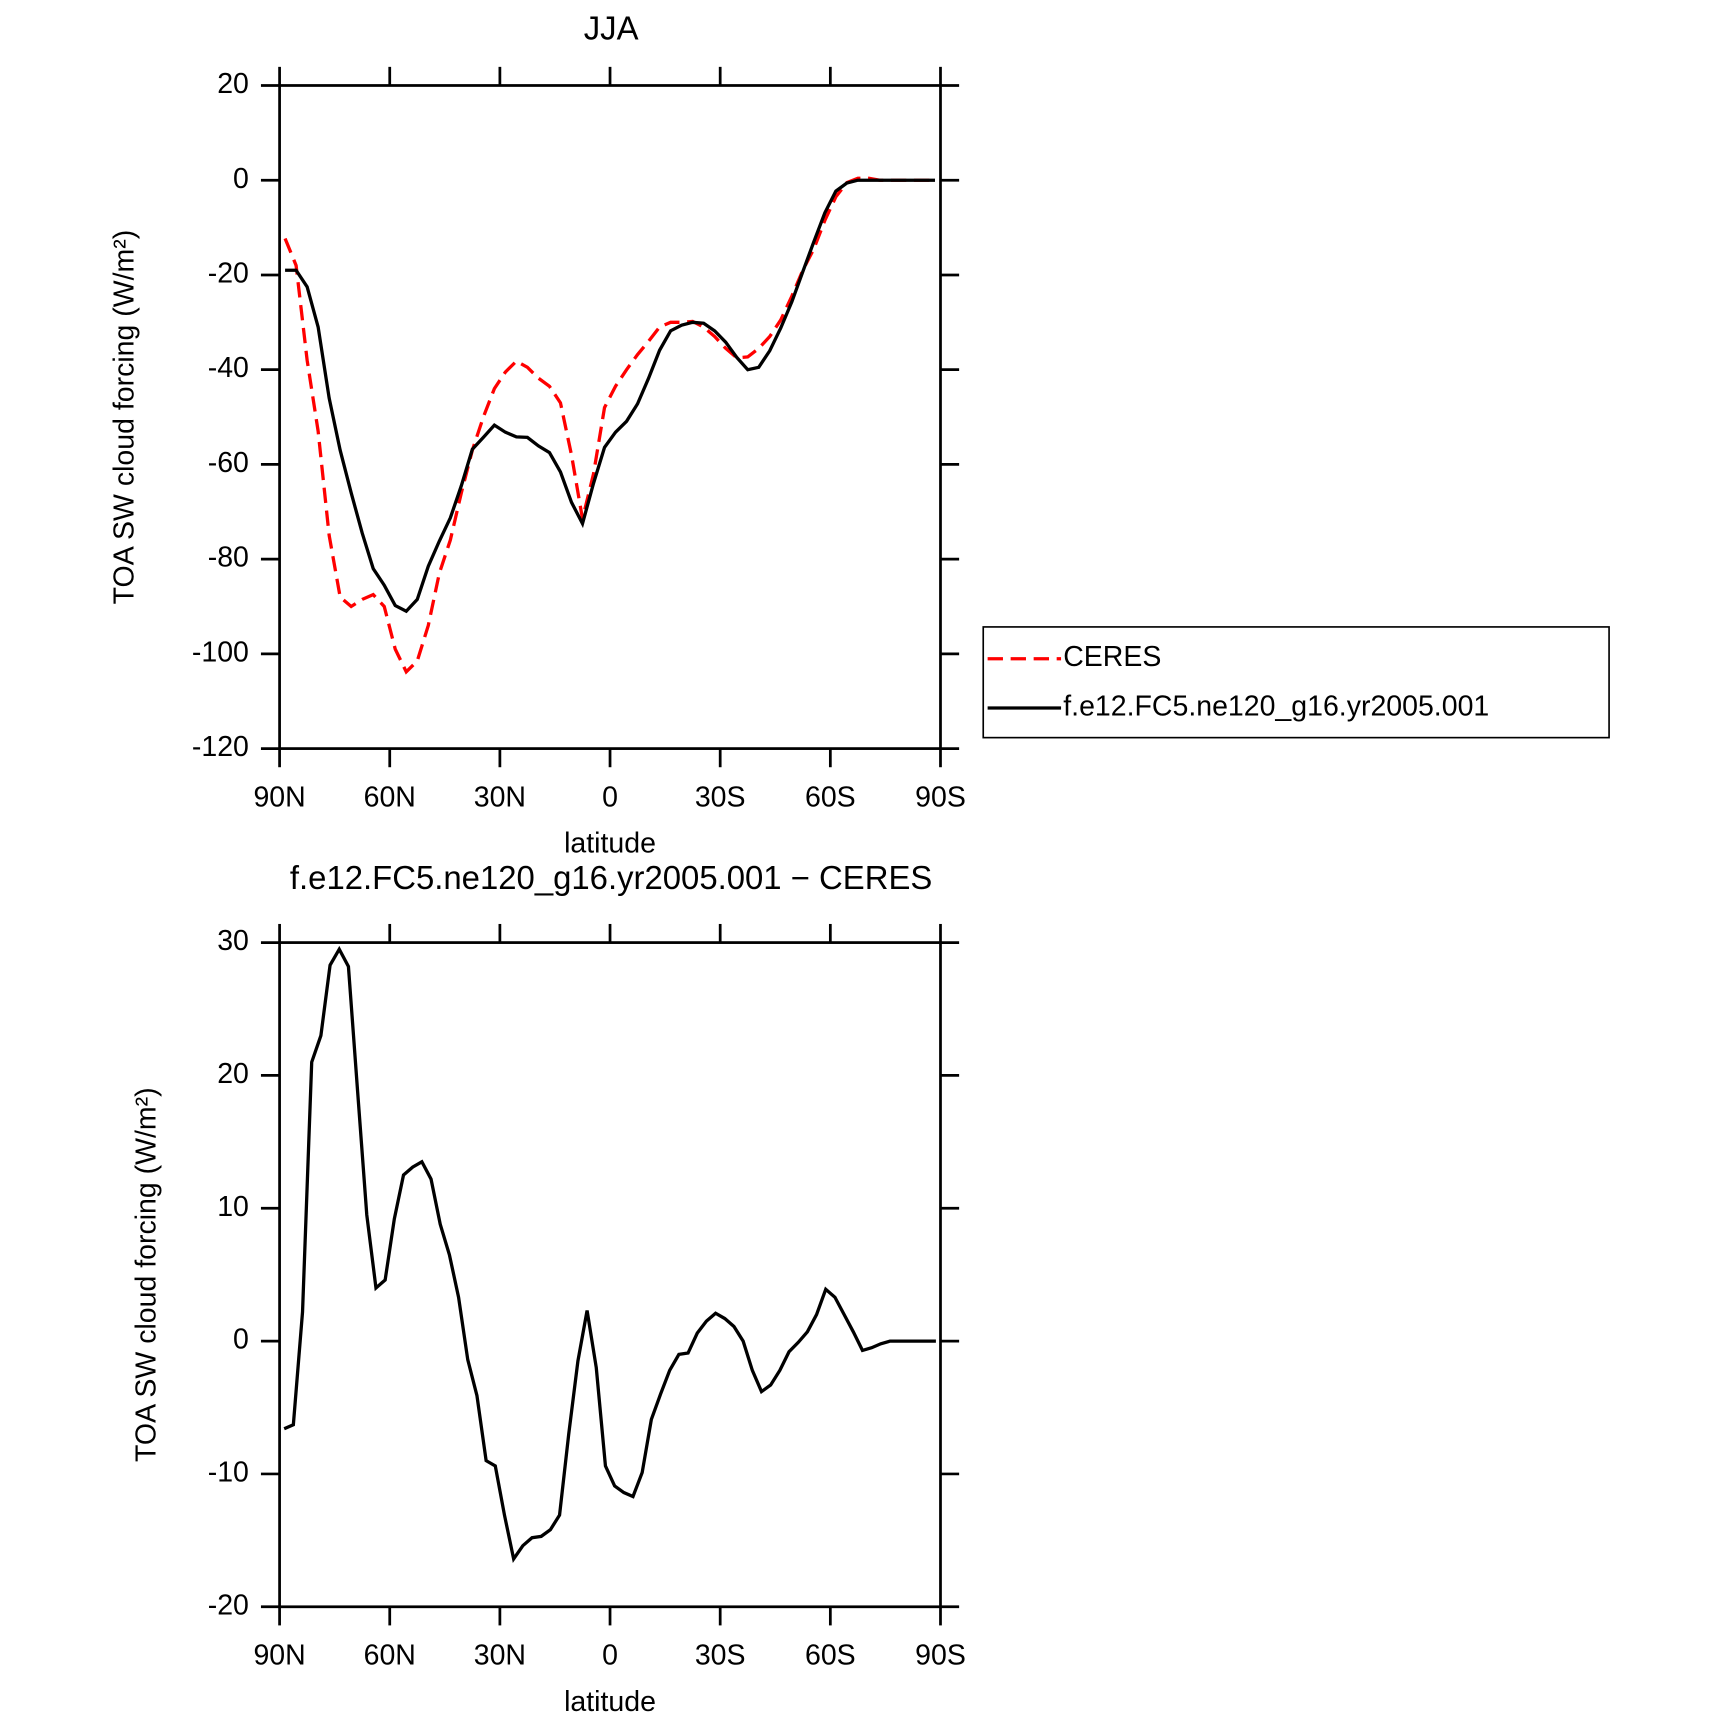  What do you see at coordinates (228, 463) in the screenshot?
I see `y-tick-label: -60` at bounding box center [228, 463].